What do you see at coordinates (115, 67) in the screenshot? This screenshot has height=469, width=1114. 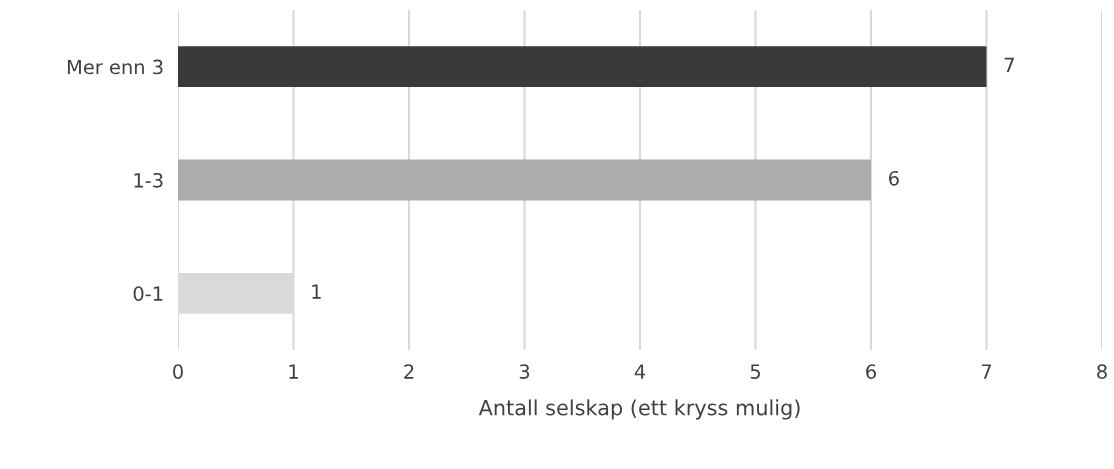 I see `y-tick-label: Mer enn 3` at bounding box center [115, 67].